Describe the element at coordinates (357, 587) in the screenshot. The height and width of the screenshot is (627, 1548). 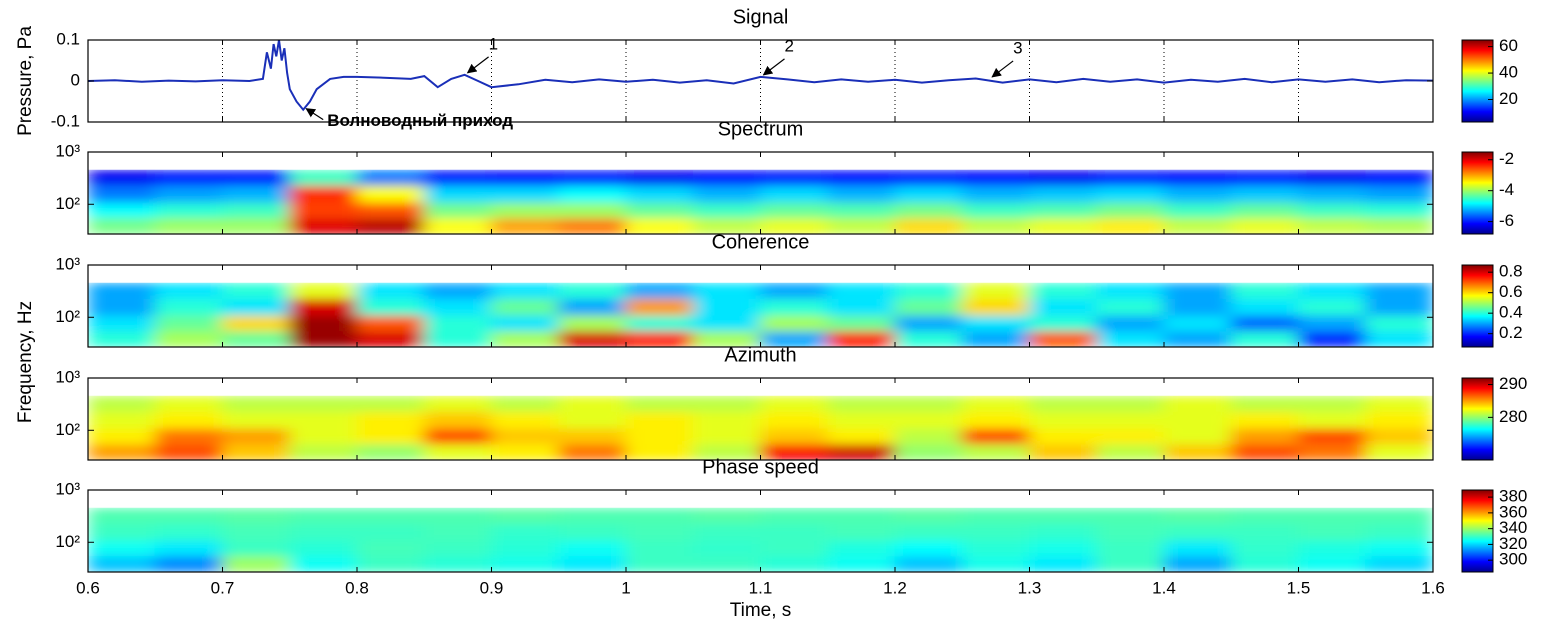
I see `x-tick-label: 0.8` at that location.